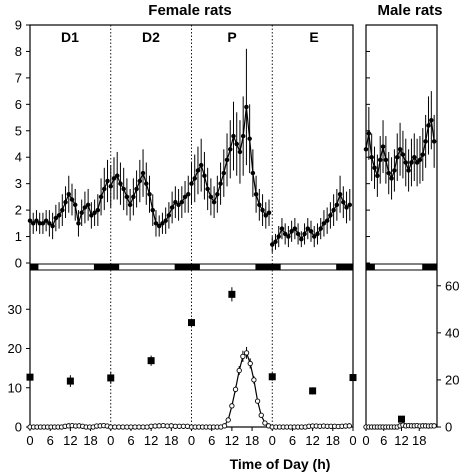 Image resolution: width=474 pixels, height=474 pixels. Describe the element at coordinates (401, 226) in the screenshot. I see `male-panel-frame` at that location.